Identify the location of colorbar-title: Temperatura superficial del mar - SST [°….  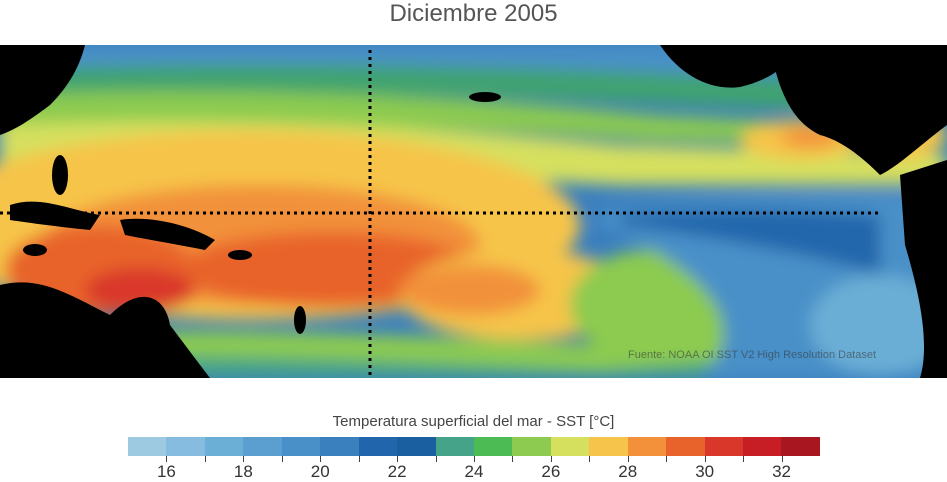
(473, 421).